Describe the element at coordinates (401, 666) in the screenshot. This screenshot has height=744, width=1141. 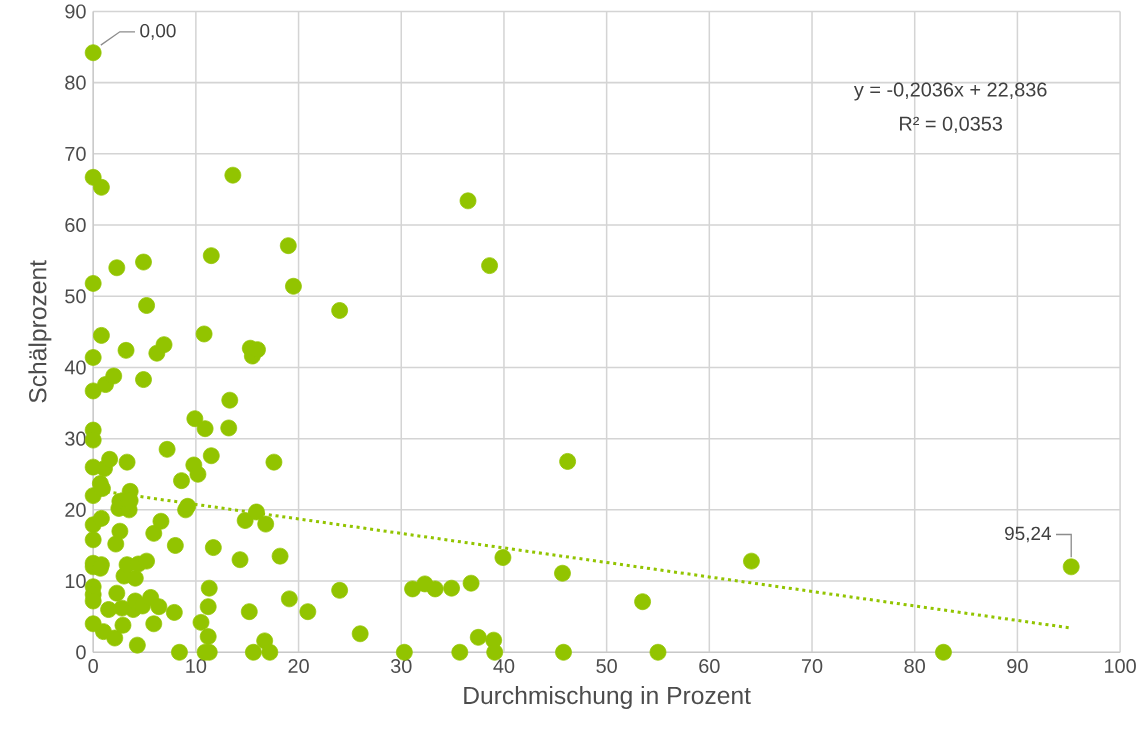
I see `x-tick-label: 30` at that location.